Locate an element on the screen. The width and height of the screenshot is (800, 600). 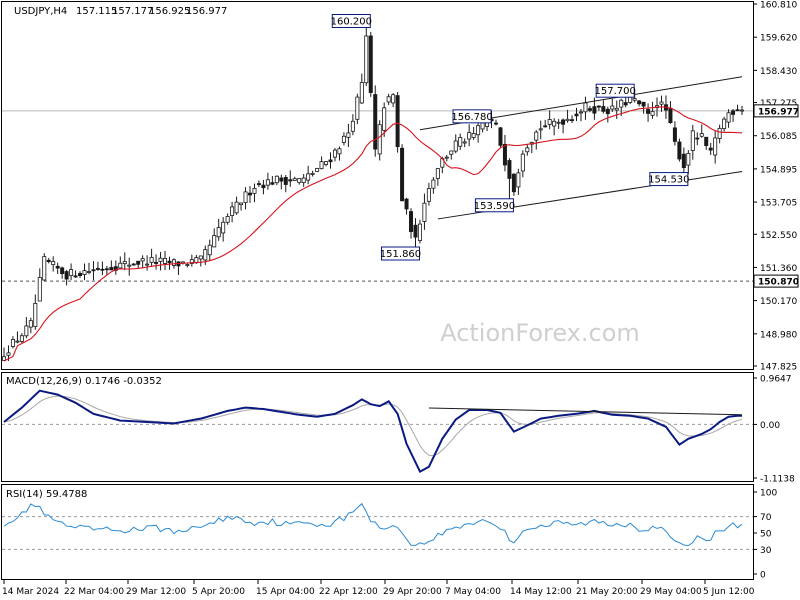
current-price-tag-box is located at coordinates (776, 111).